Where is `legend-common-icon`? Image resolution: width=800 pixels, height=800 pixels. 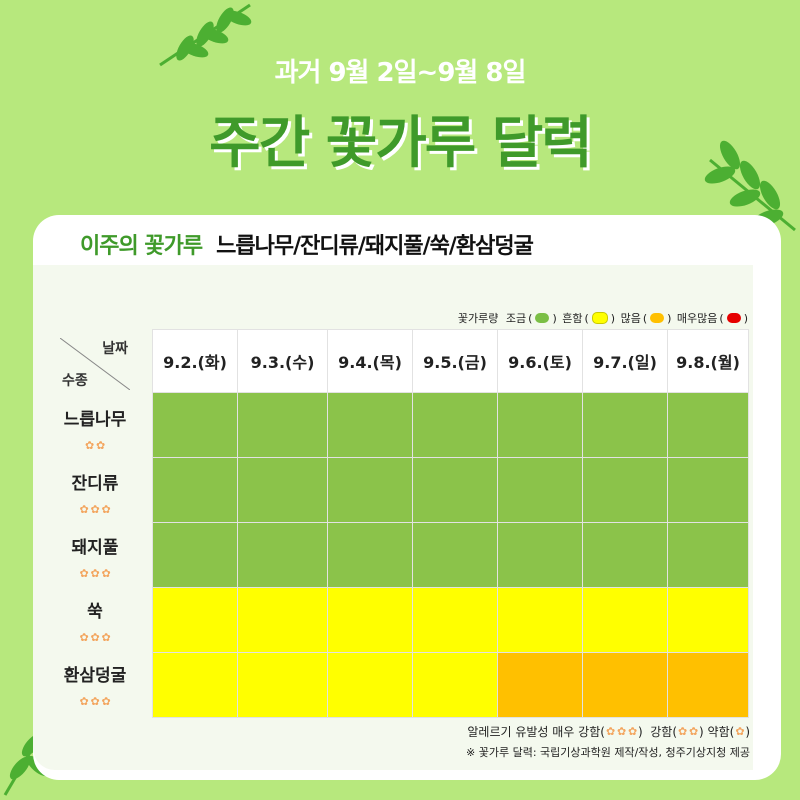
legend-common-icon is located at coordinates (599, 318).